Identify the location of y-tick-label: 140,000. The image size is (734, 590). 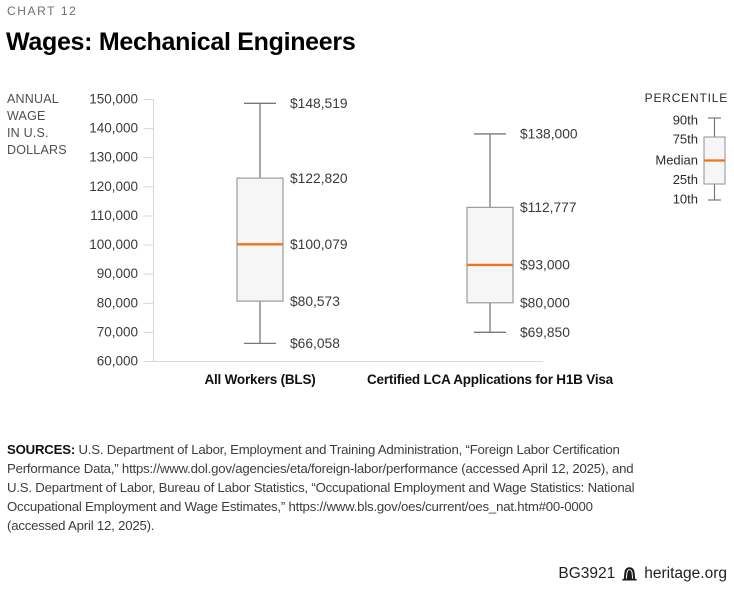
(113, 128).